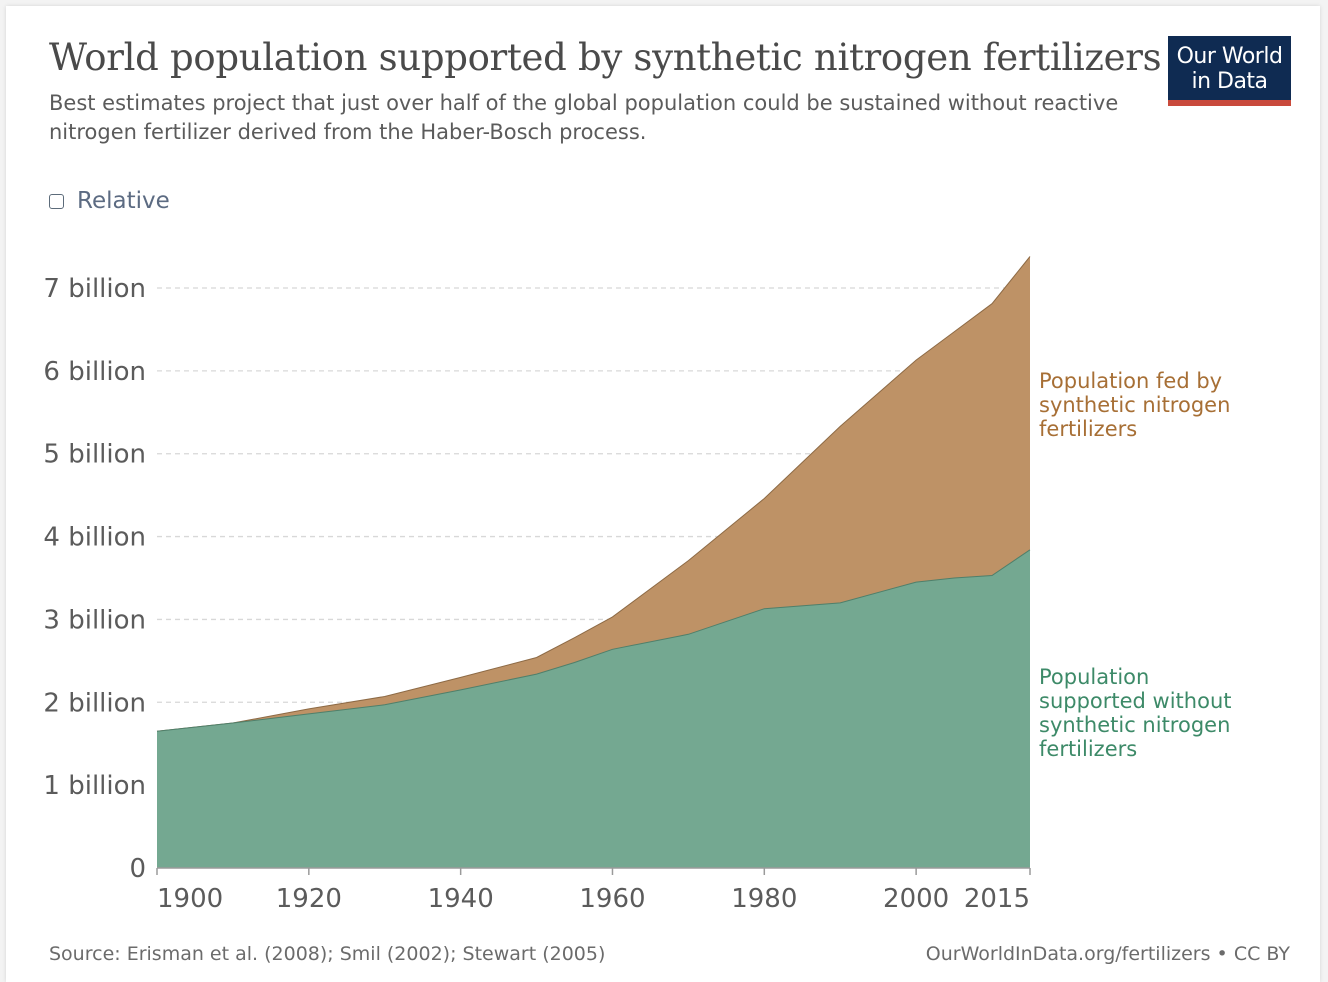 The image size is (1328, 982). I want to click on x-tick-label: 2015, so click(997, 899).